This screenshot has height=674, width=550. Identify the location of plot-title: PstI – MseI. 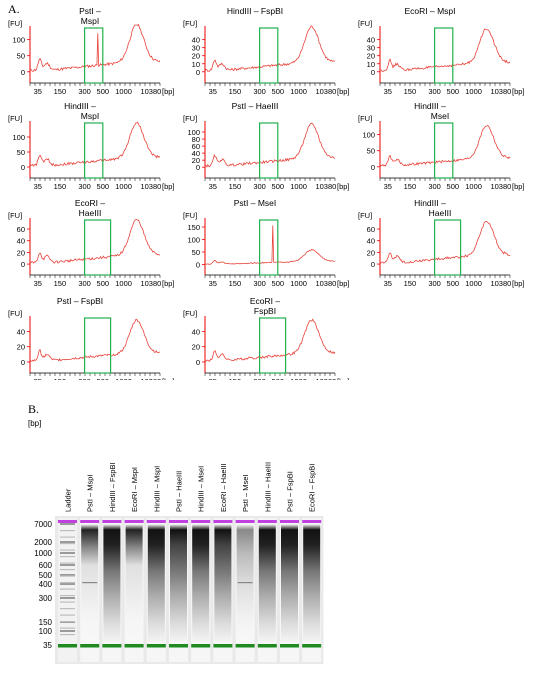
(255, 203).